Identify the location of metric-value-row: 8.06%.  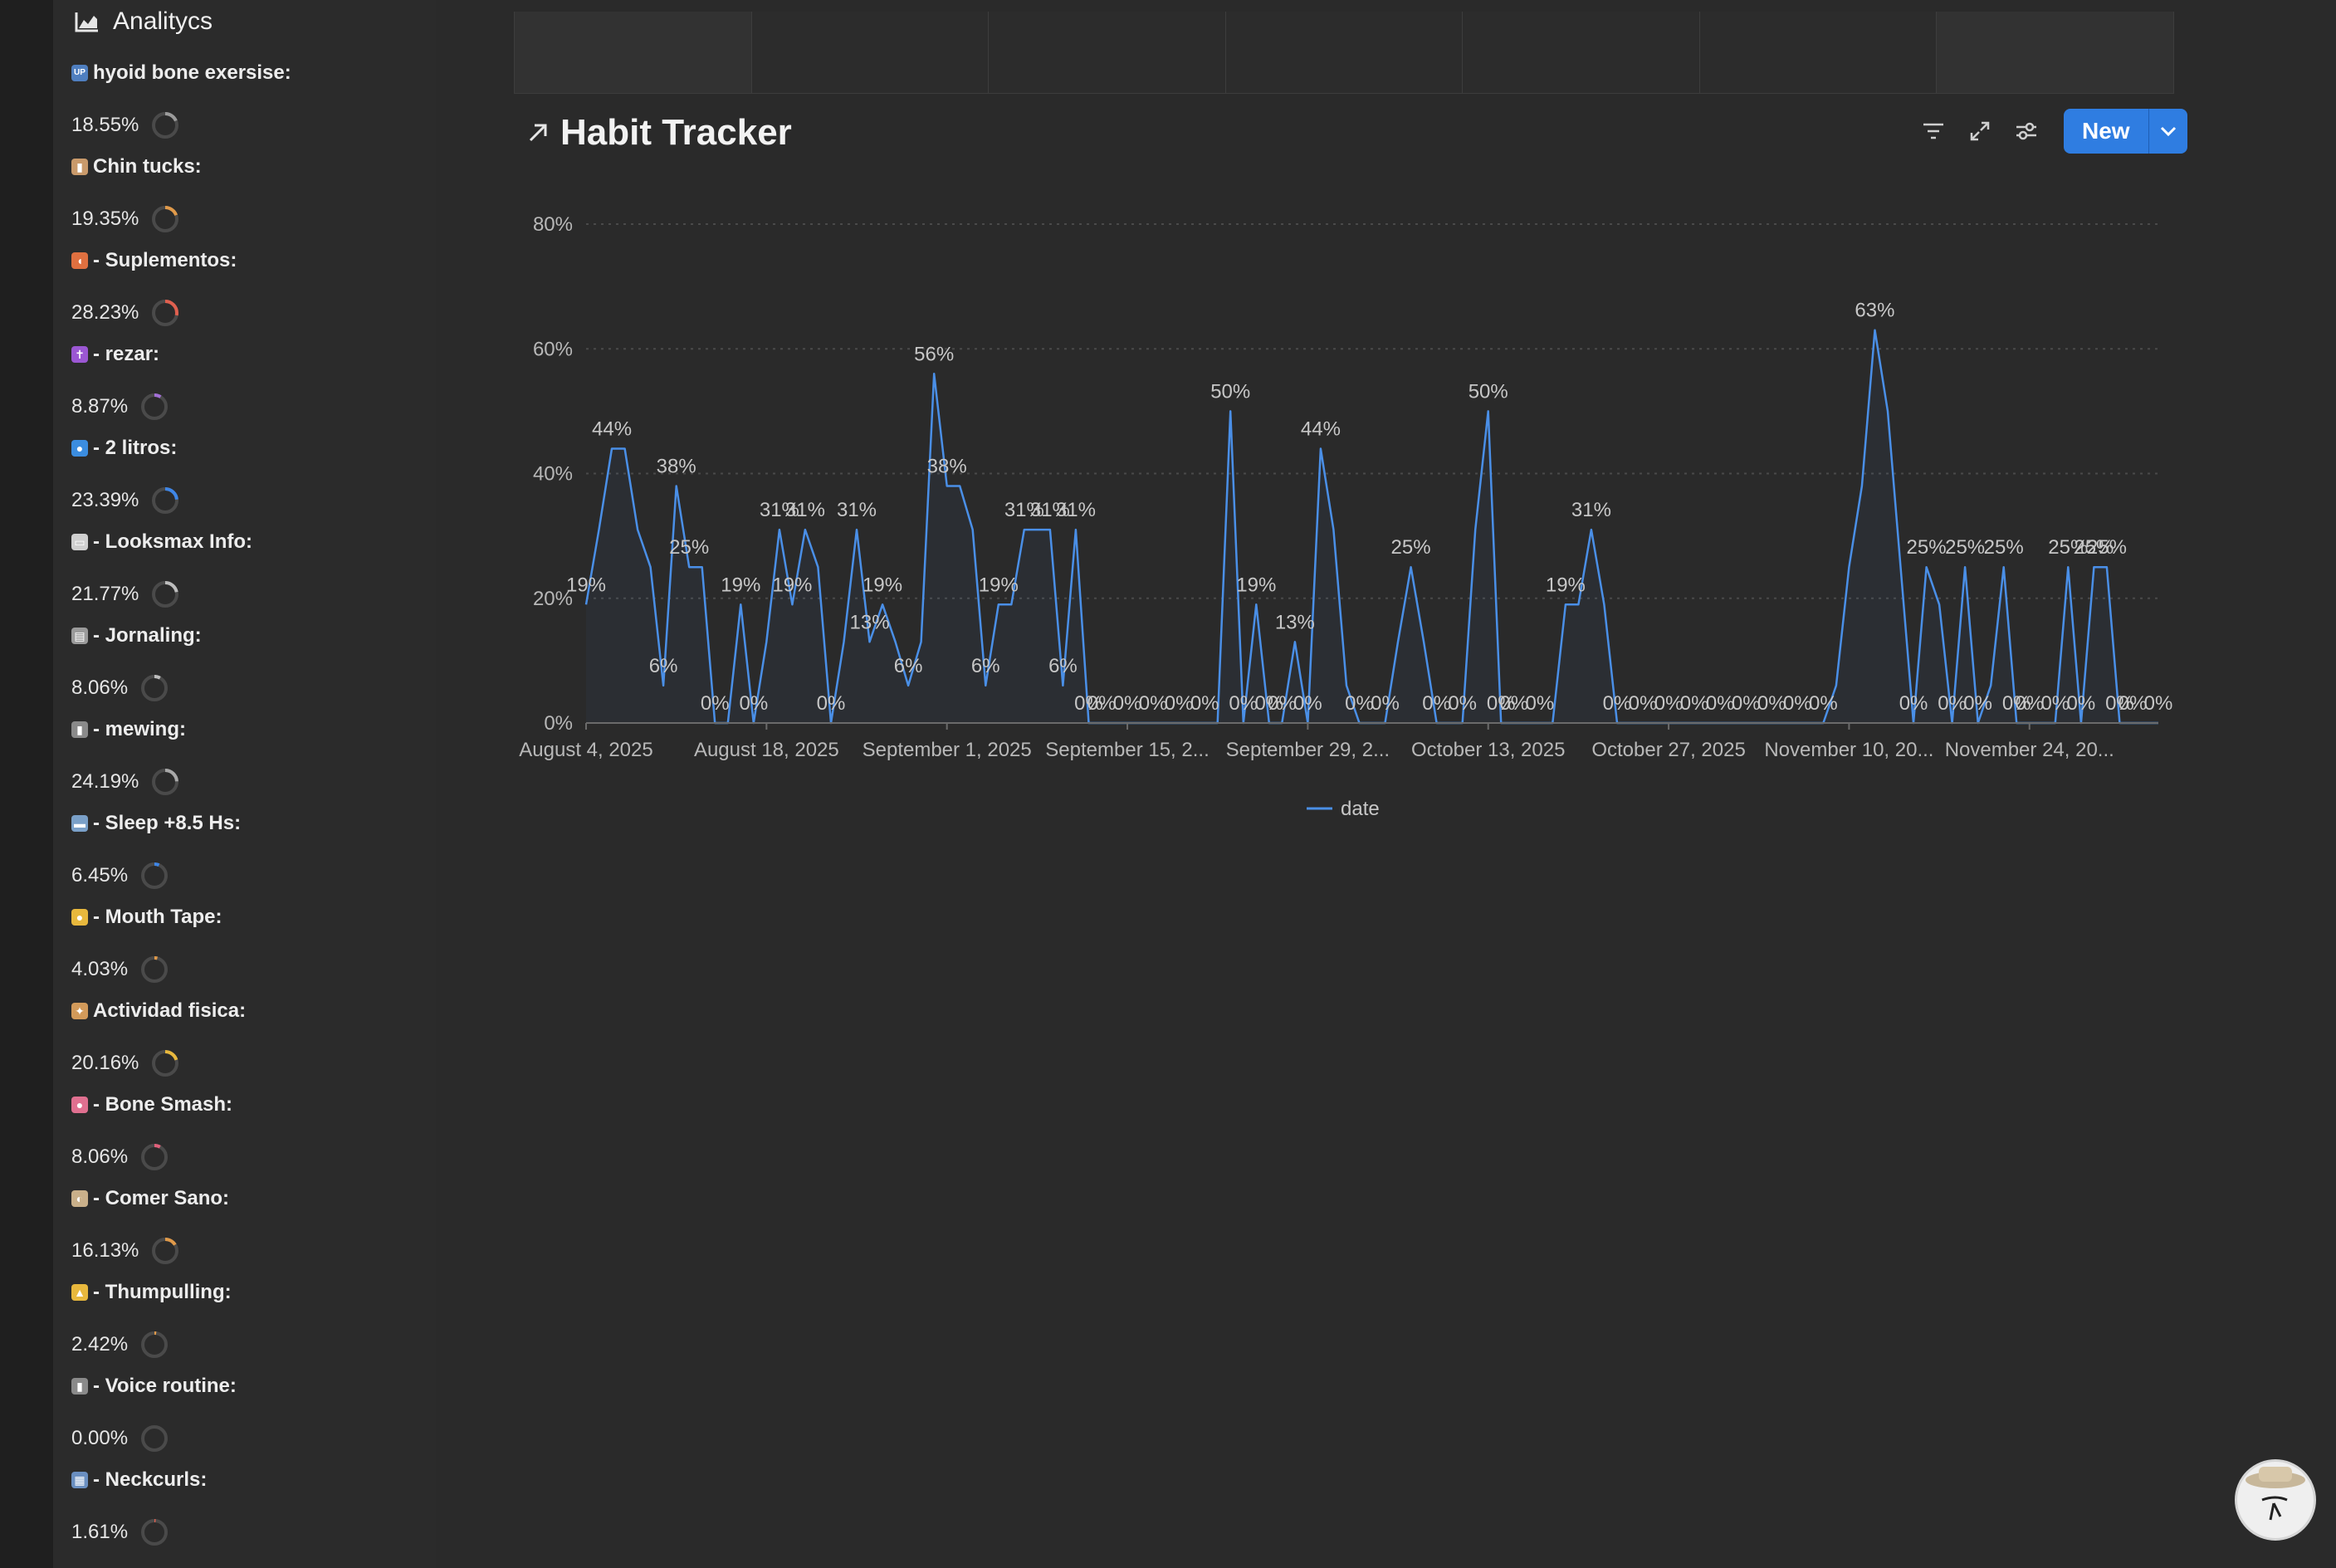
(250, 688).